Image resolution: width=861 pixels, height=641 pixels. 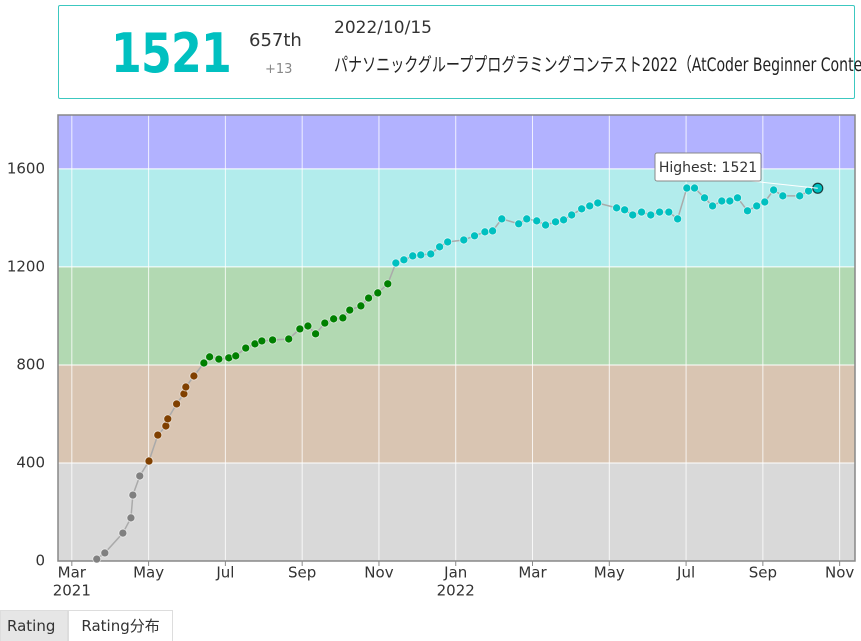 I want to click on x-tick-label: Jan, so click(x=455, y=573).